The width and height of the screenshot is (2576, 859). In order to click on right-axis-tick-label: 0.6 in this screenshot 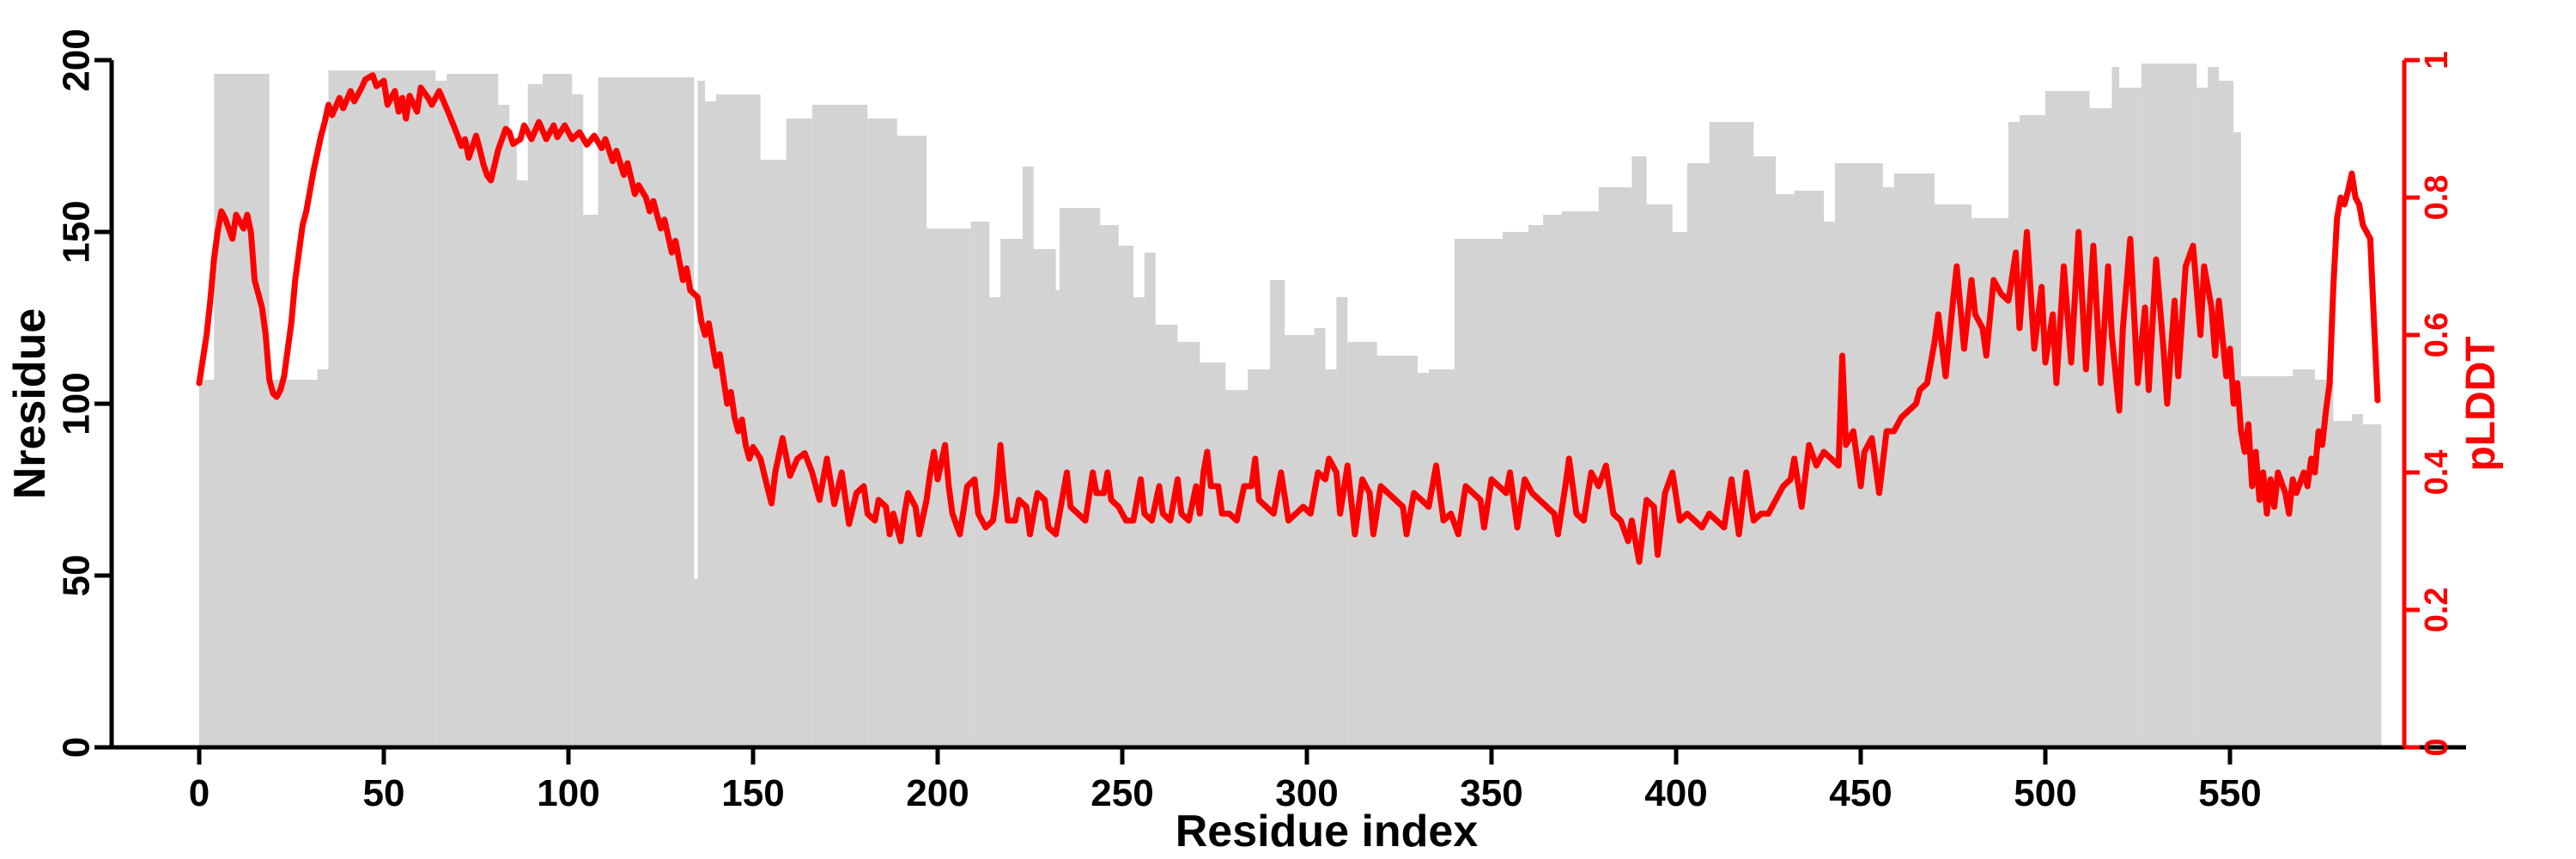, I will do `click(2437, 336)`.